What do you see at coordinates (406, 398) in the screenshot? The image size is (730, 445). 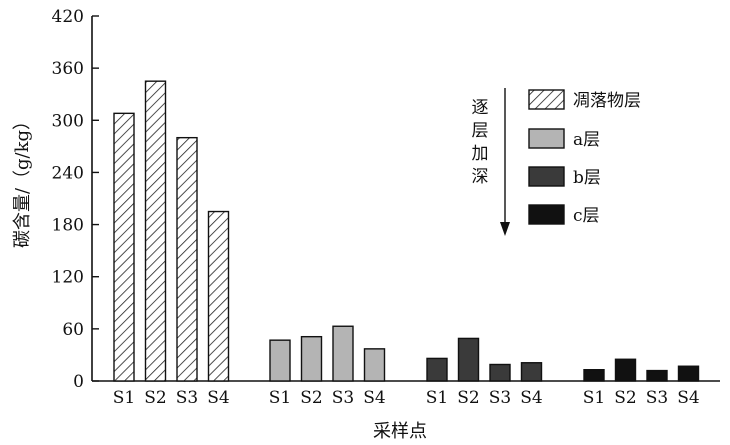 I see `x-tick-labels: S1 S2 S3 S4 S1 S2 S3 S4 S1 S2 S3 S4 S1 S2 S3 S4` at bounding box center [406, 398].